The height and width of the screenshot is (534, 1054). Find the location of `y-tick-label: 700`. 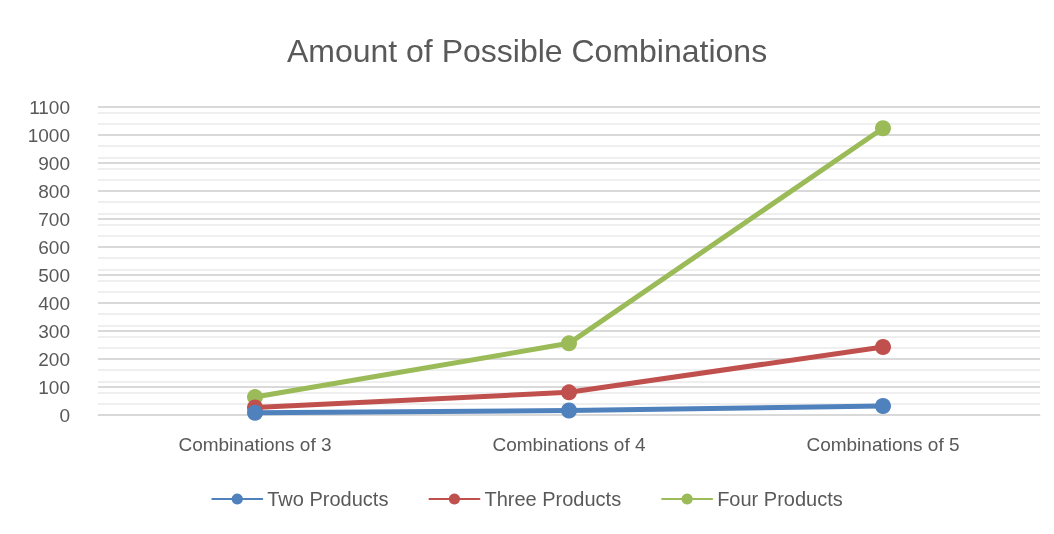

y-tick-label: 700 is located at coordinates (54, 219).